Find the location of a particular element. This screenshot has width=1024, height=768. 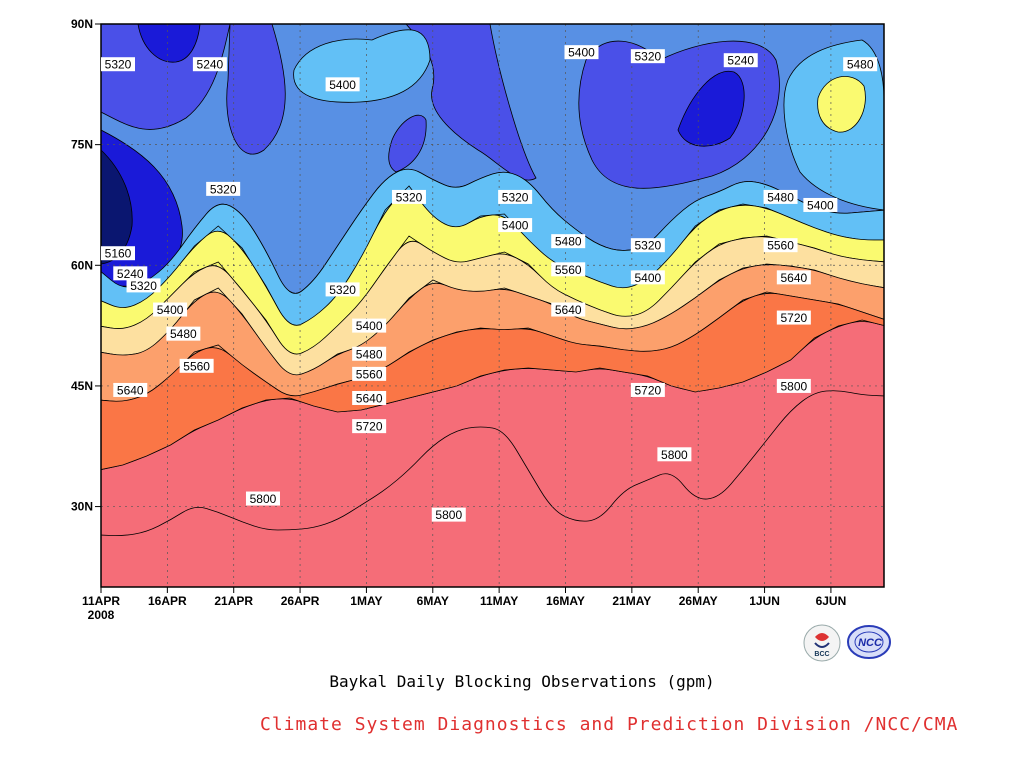

contour-label: 5240 is located at coordinates (130, 273).